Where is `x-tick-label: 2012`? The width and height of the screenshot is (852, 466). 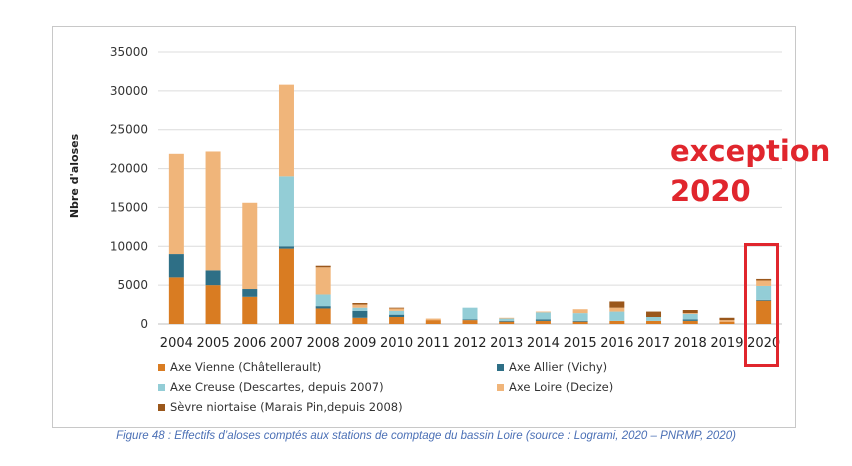
x-tick-label: 2012 is located at coordinates (469, 343).